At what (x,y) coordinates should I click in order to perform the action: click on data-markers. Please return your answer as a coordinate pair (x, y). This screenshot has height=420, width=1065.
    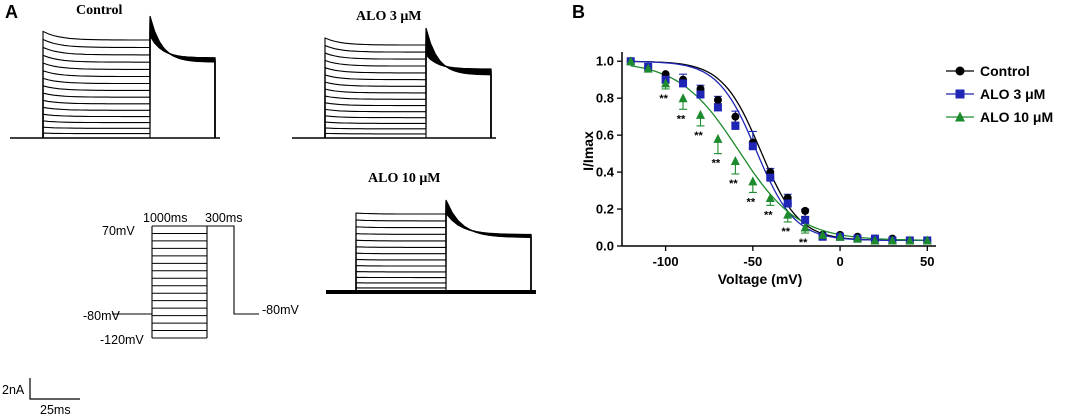
    Looking at the image, I should click on (779, 150).